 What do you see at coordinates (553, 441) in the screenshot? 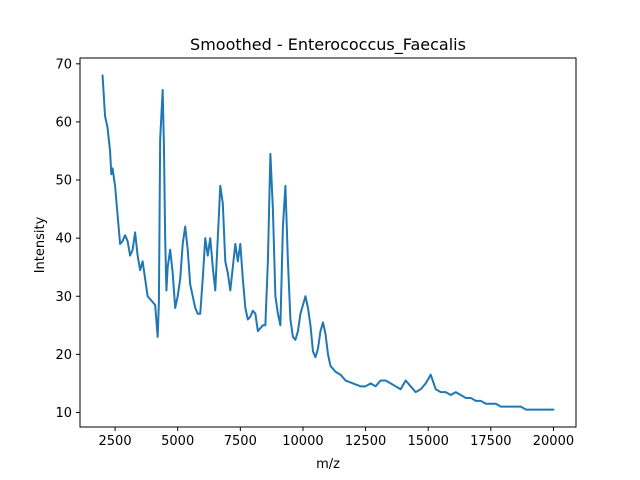
I see `x-tick-label-20000: 20000` at bounding box center [553, 441].